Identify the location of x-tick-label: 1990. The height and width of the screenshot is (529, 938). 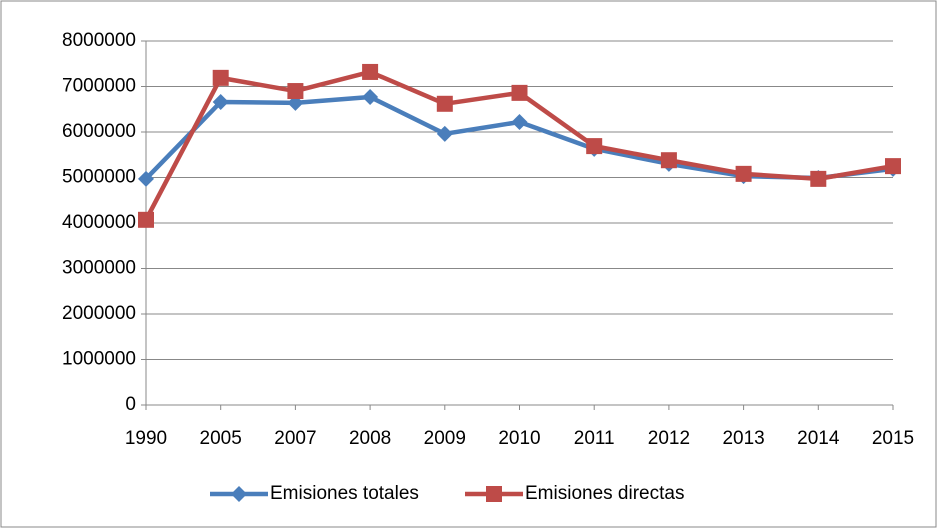
(146, 438).